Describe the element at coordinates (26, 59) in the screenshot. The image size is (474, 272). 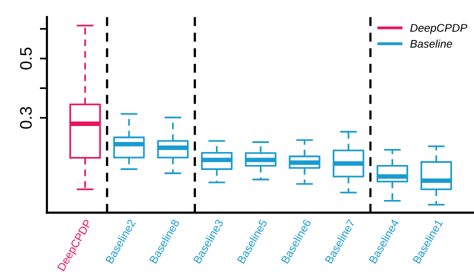
I see `y-tick-label: 0.5` at that location.